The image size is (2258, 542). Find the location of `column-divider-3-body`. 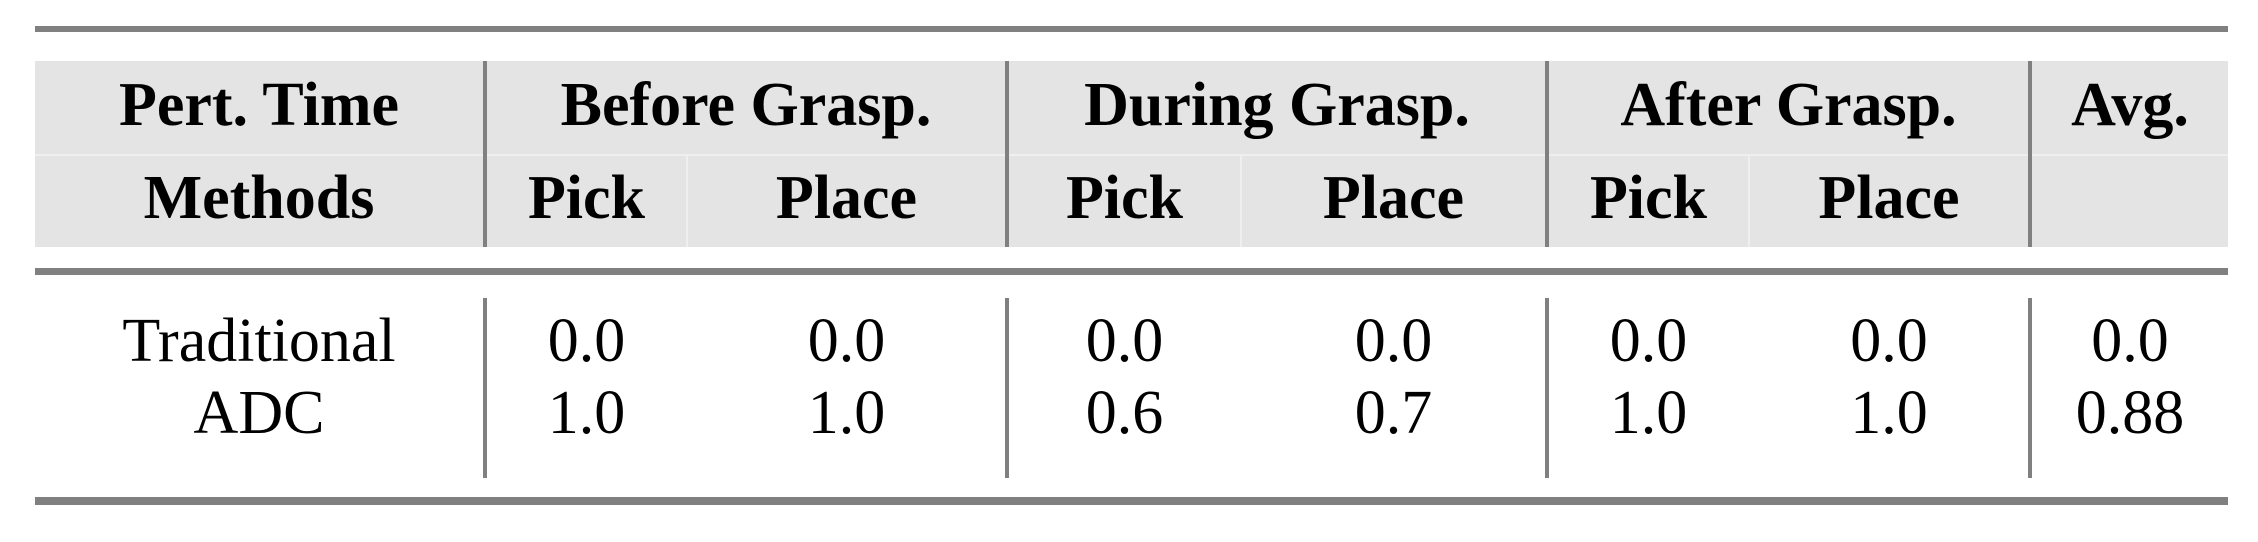

column-divider-3-body is located at coordinates (1547, 388).